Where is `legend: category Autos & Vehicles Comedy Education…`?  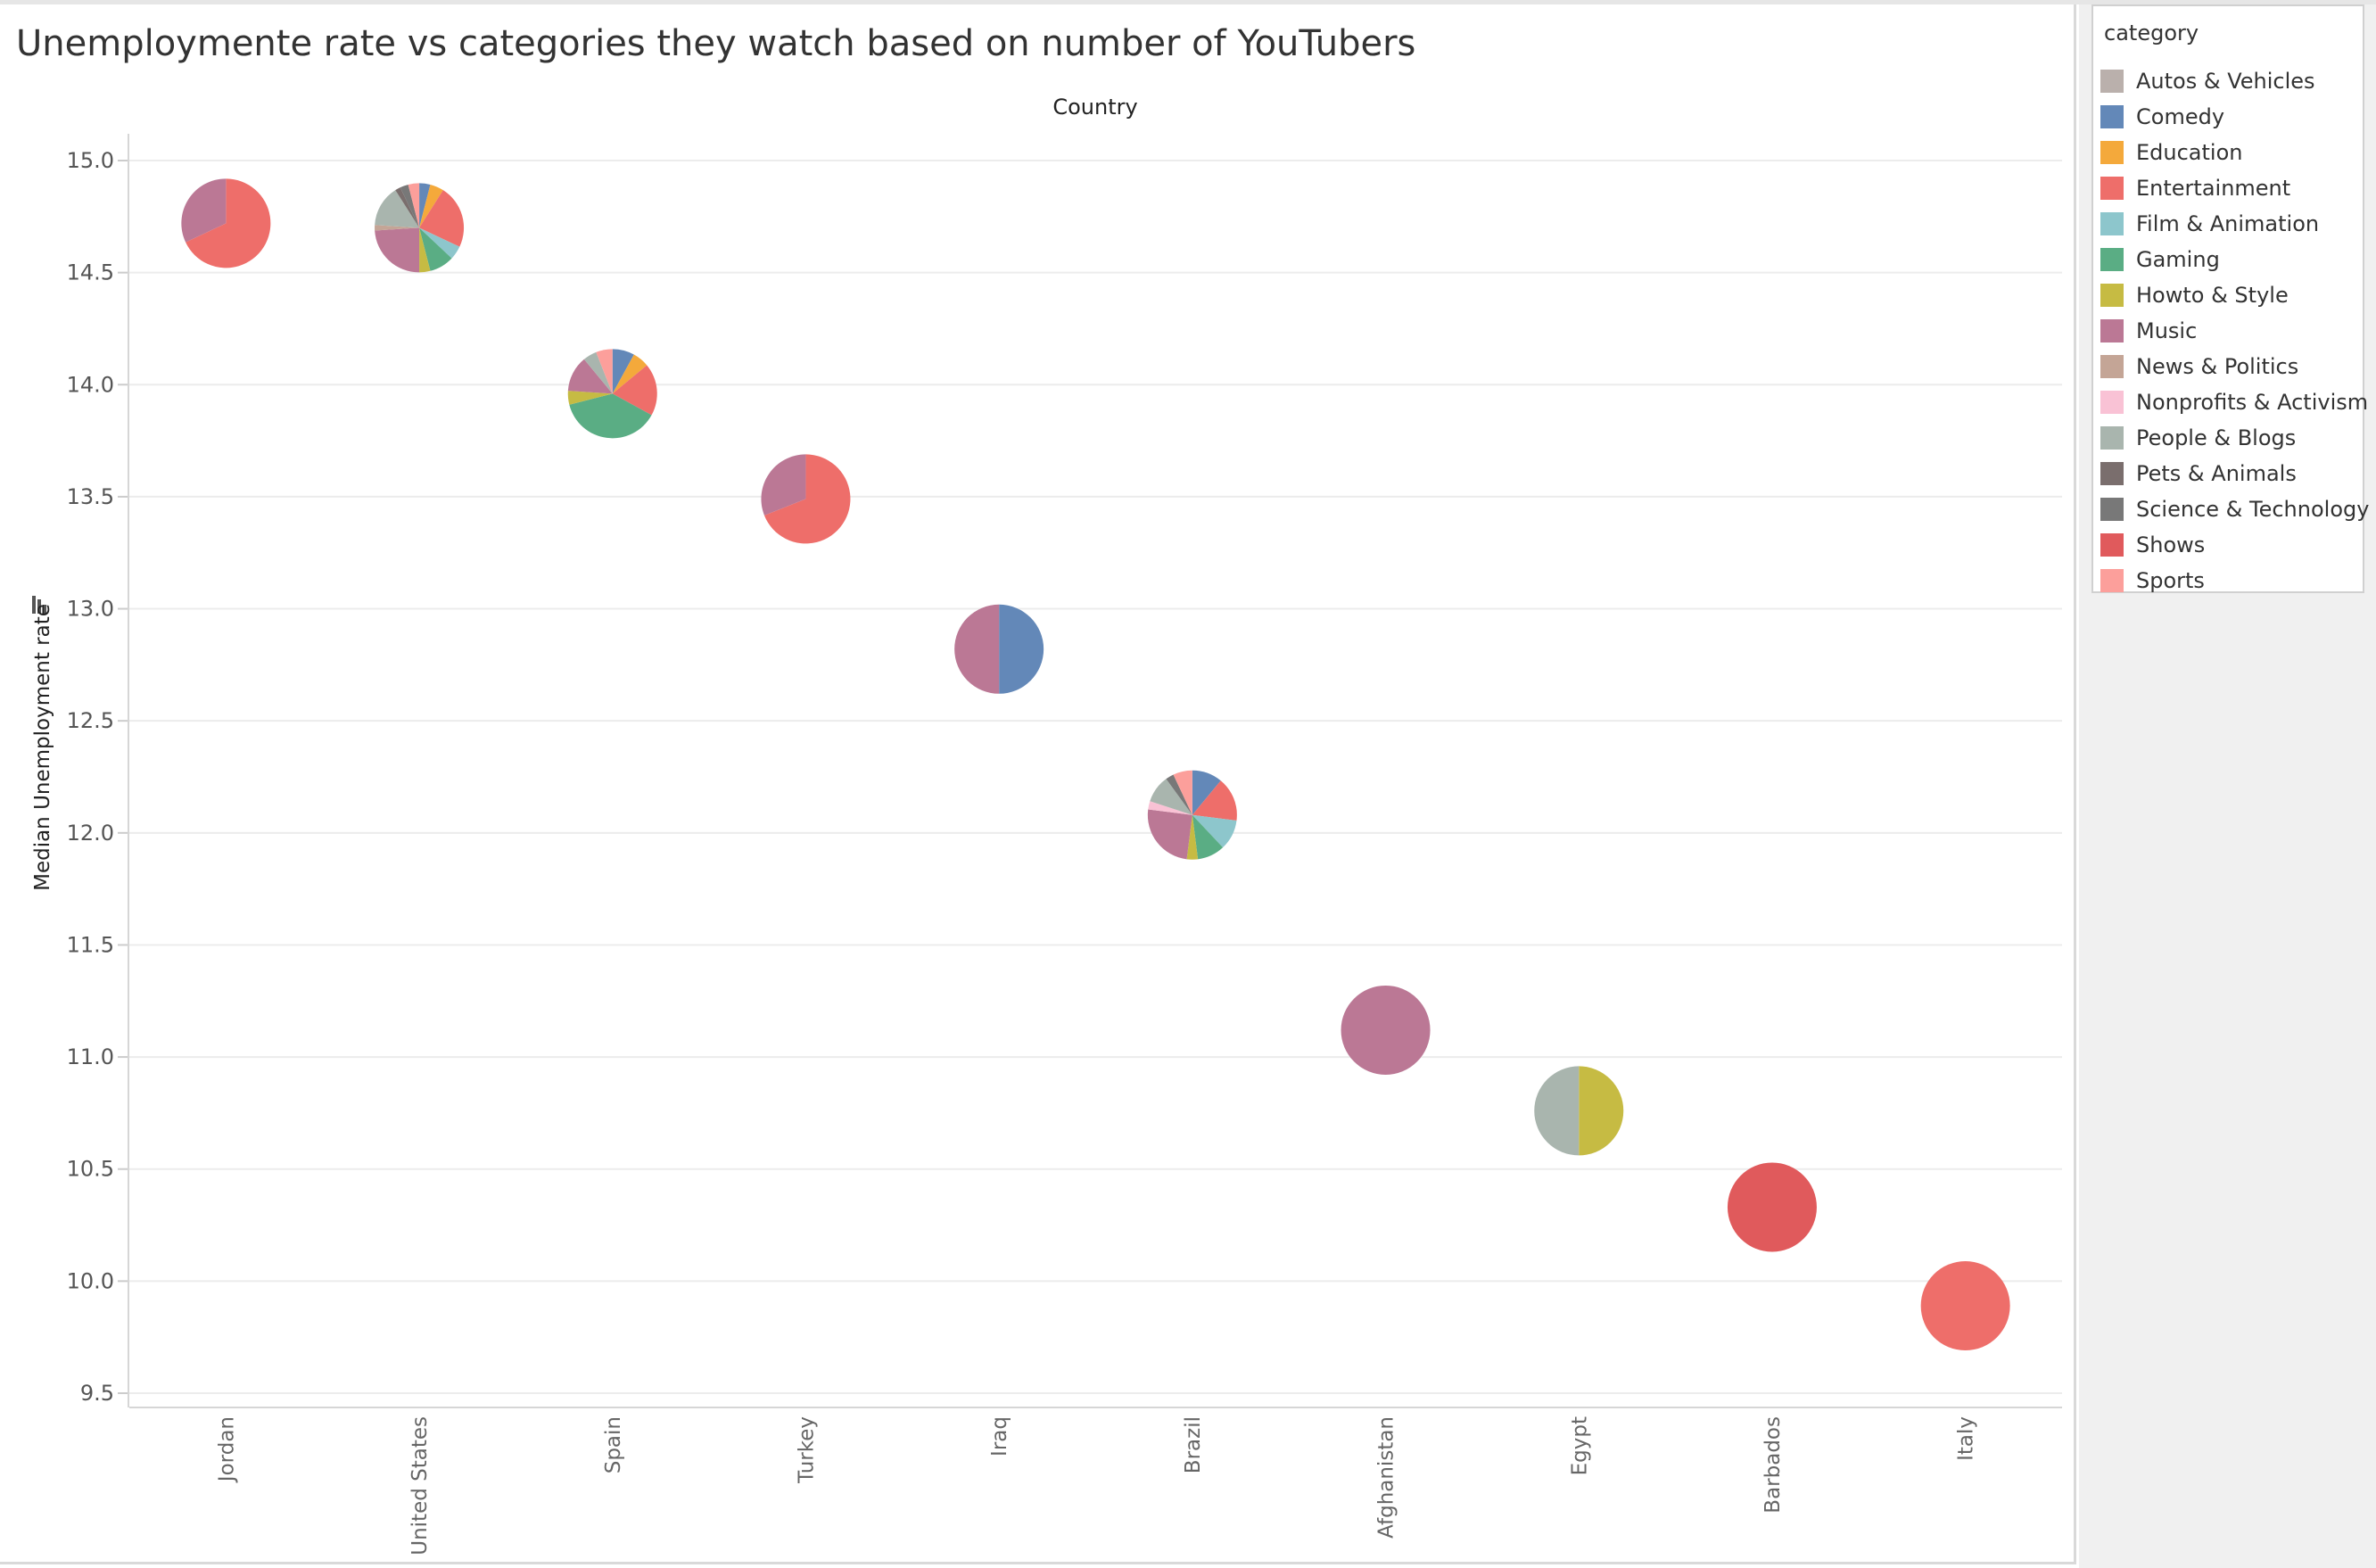
legend: category Autos & Vehicles Comedy Education… is located at coordinates (2230, 298).